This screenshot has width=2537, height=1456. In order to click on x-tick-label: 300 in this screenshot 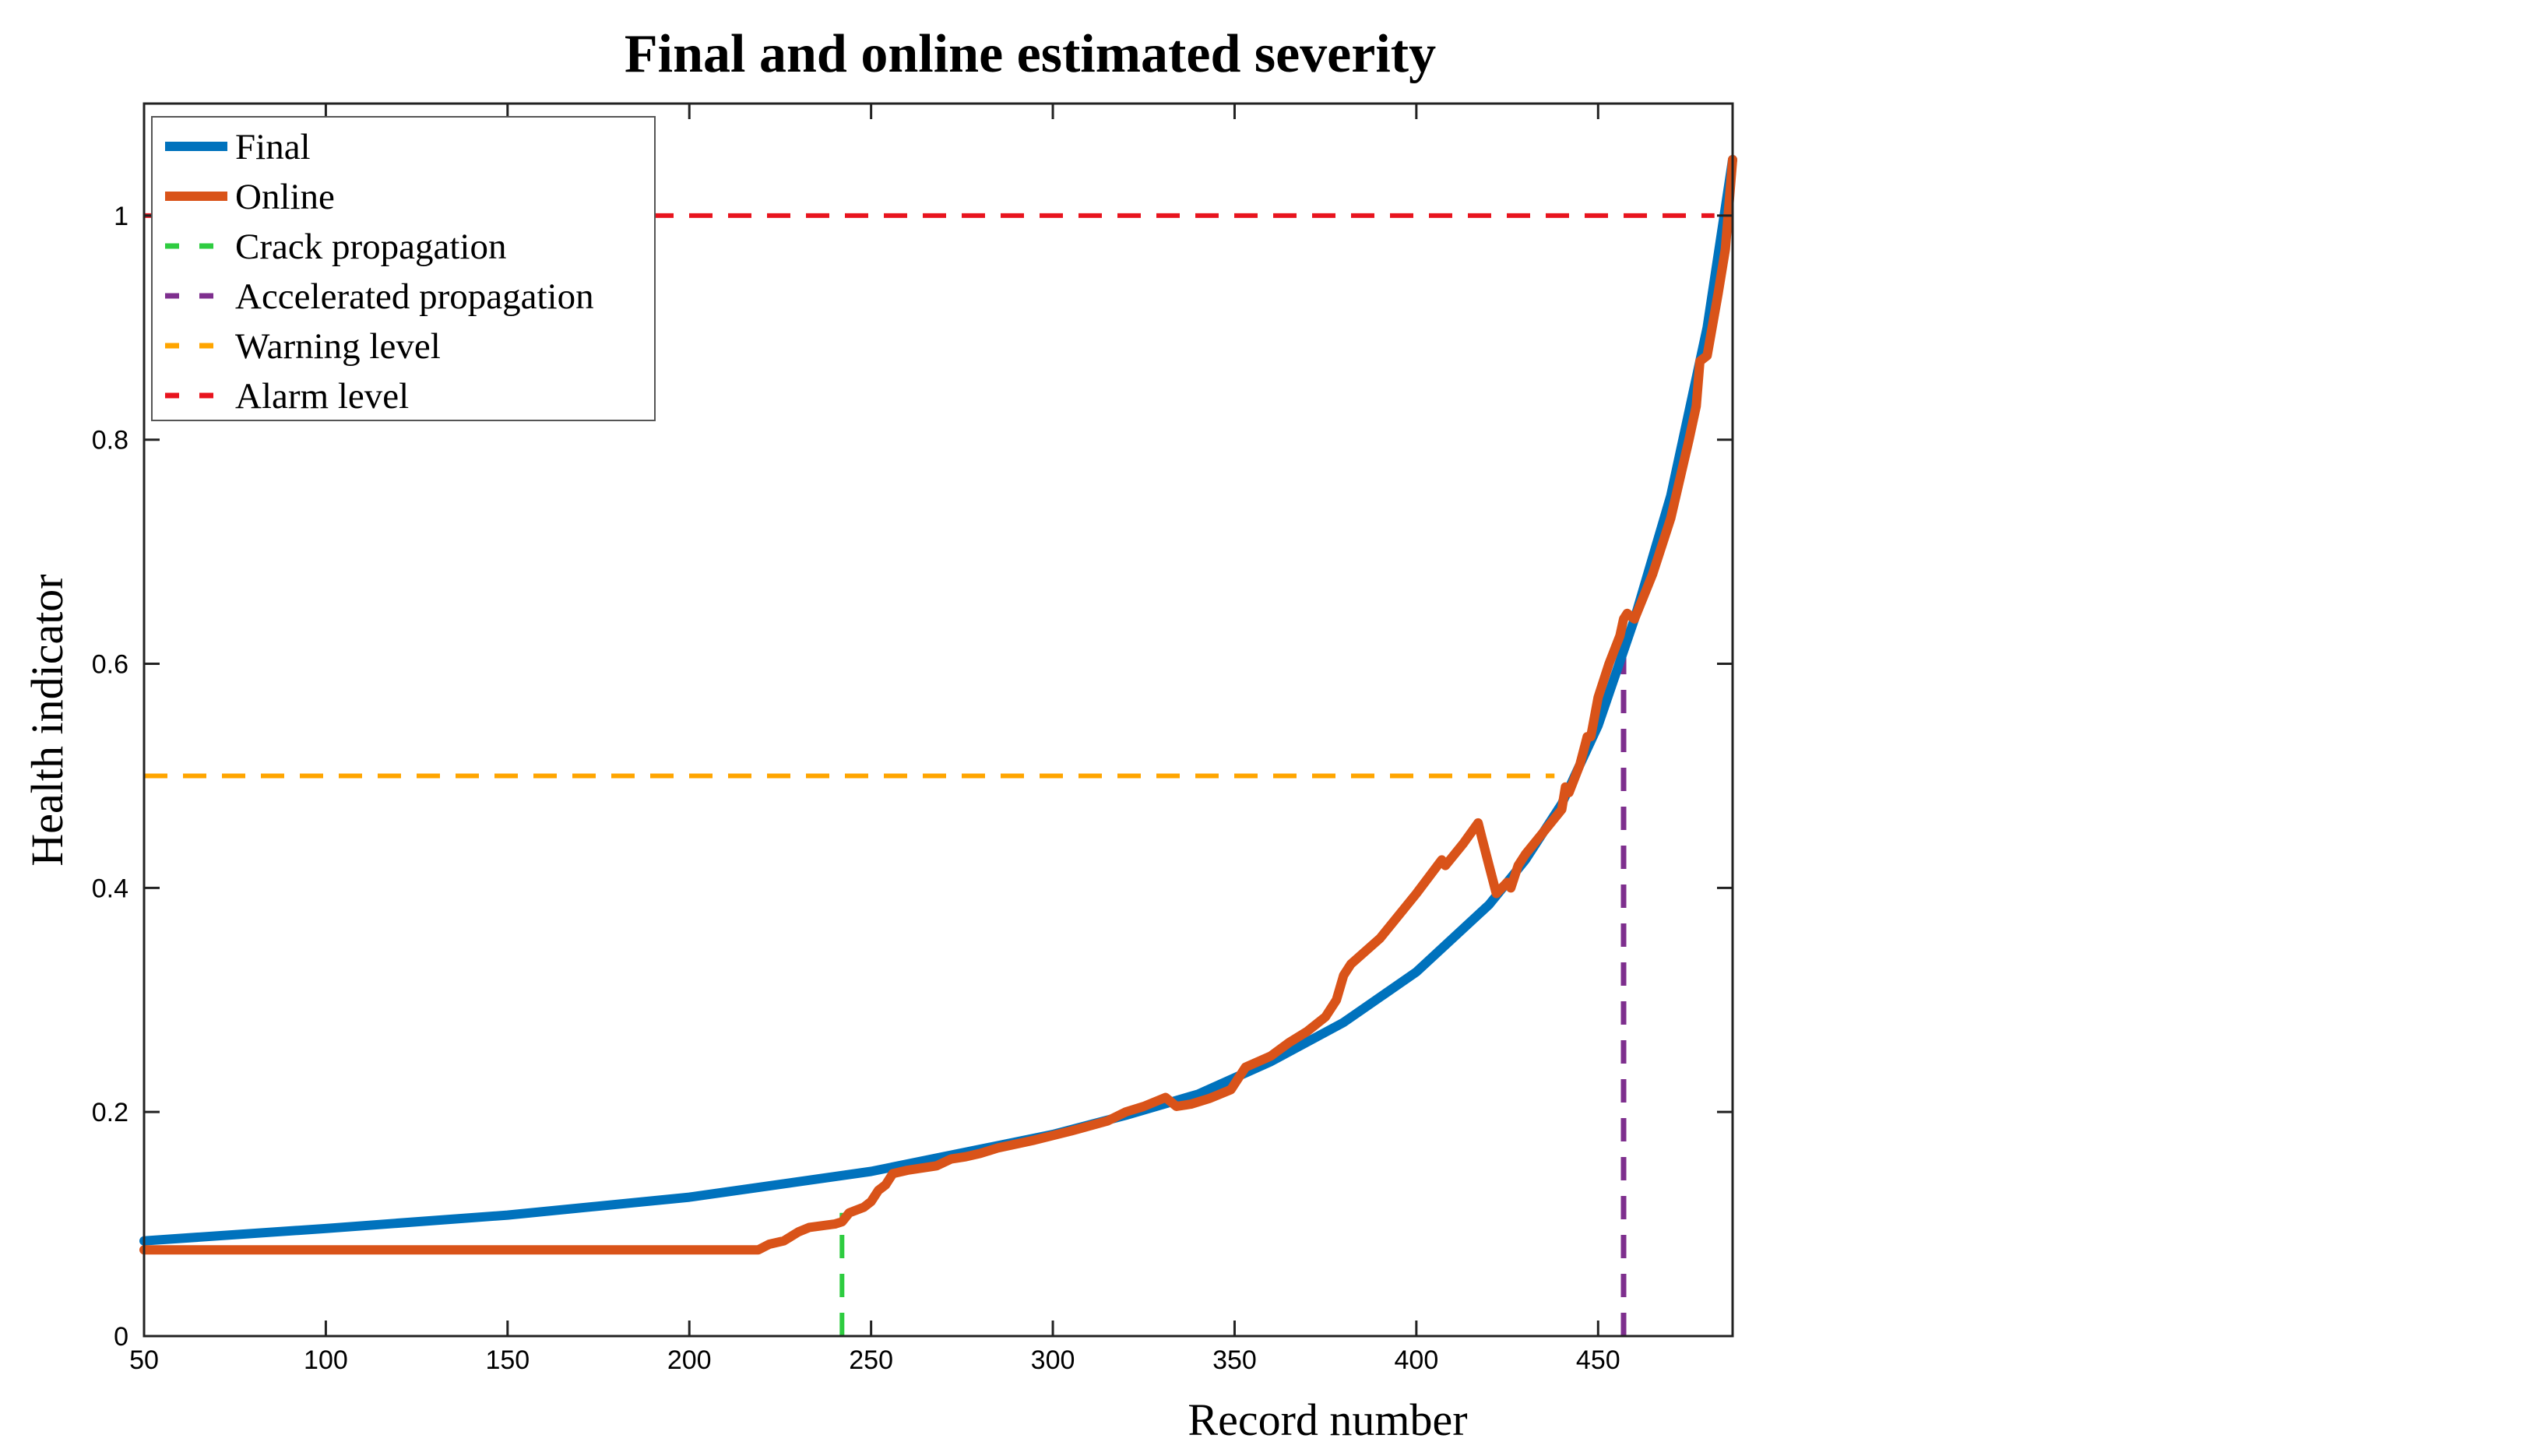, I will do `click(1053, 1360)`.